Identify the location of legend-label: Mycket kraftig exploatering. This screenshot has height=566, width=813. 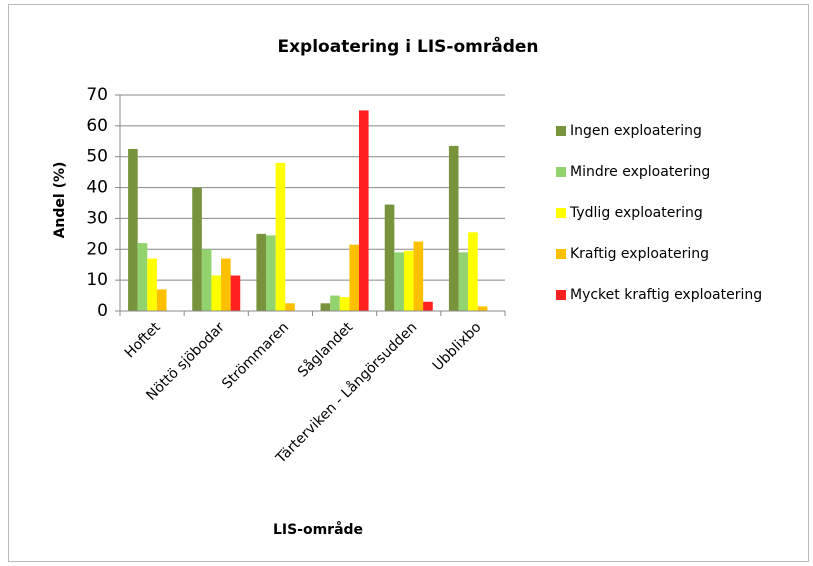
(666, 295).